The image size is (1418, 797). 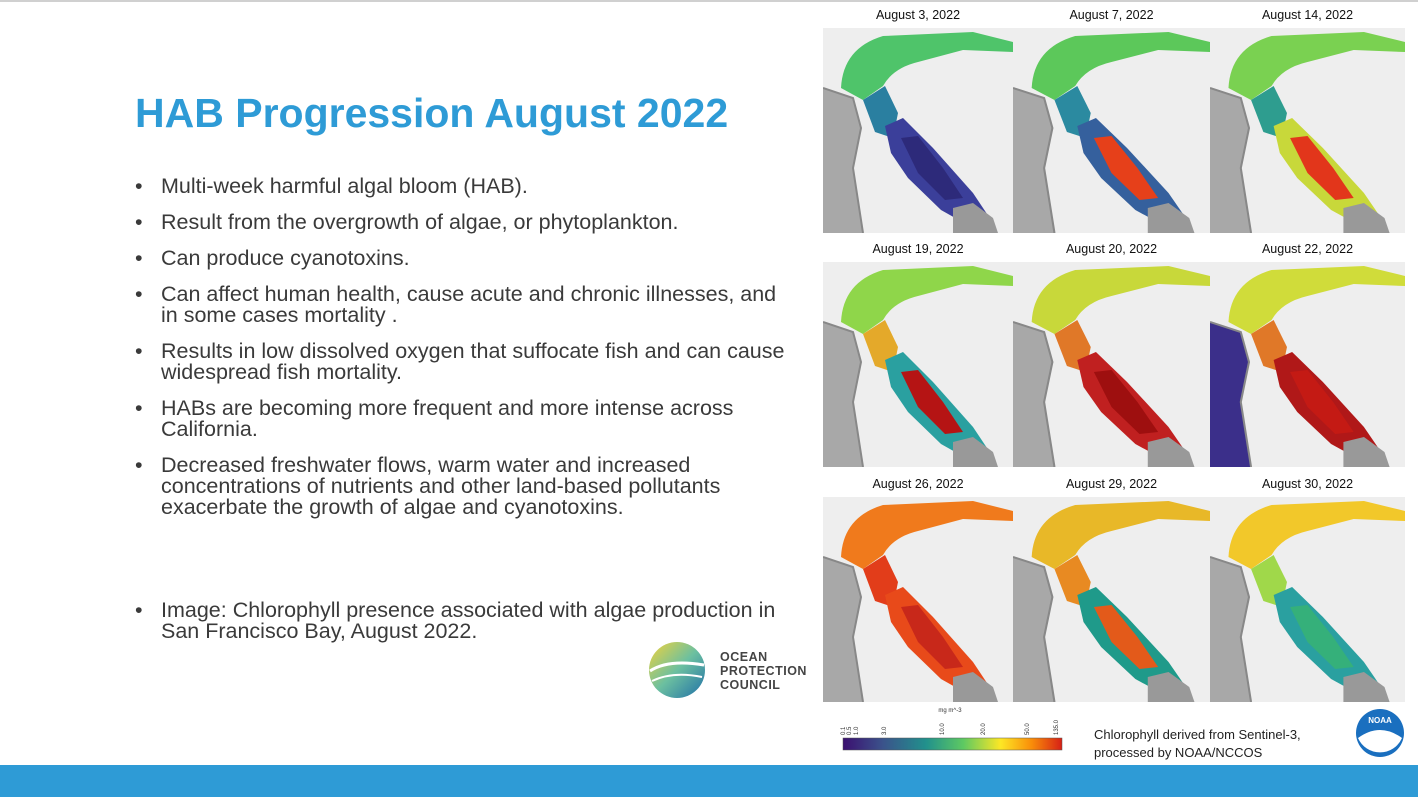 What do you see at coordinates (885, 730) in the screenshot?
I see `colorbar-tick-label: 3.0` at bounding box center [885, 730].